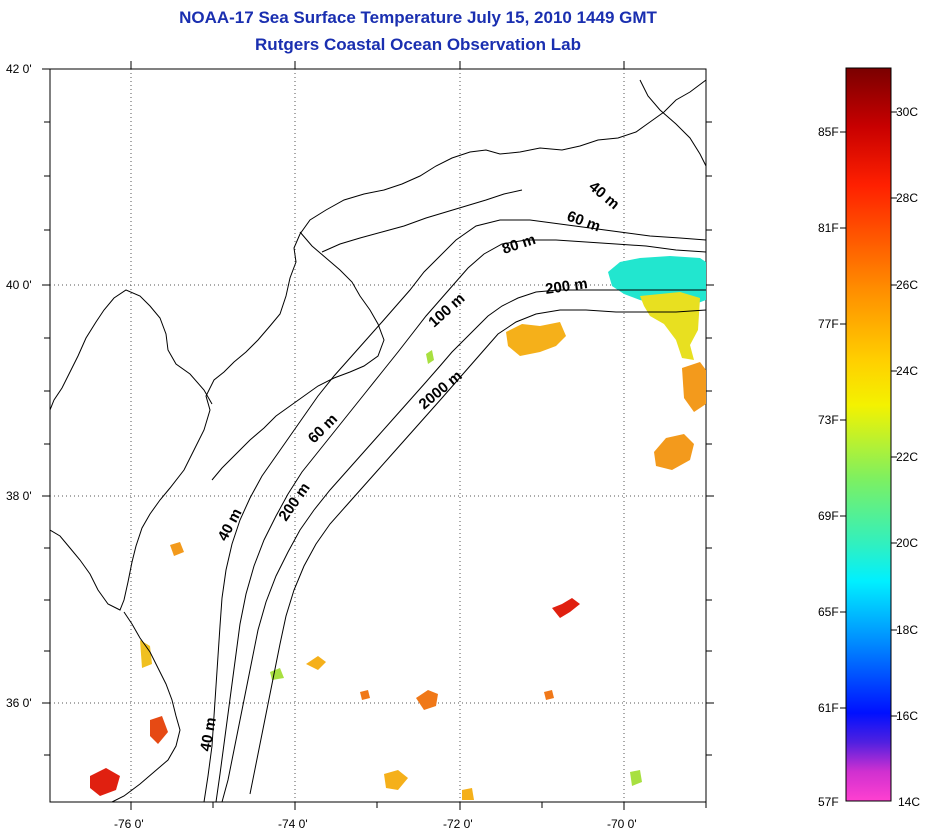  I want to click on colorbar-f-label: 81F, so click(828, 228).